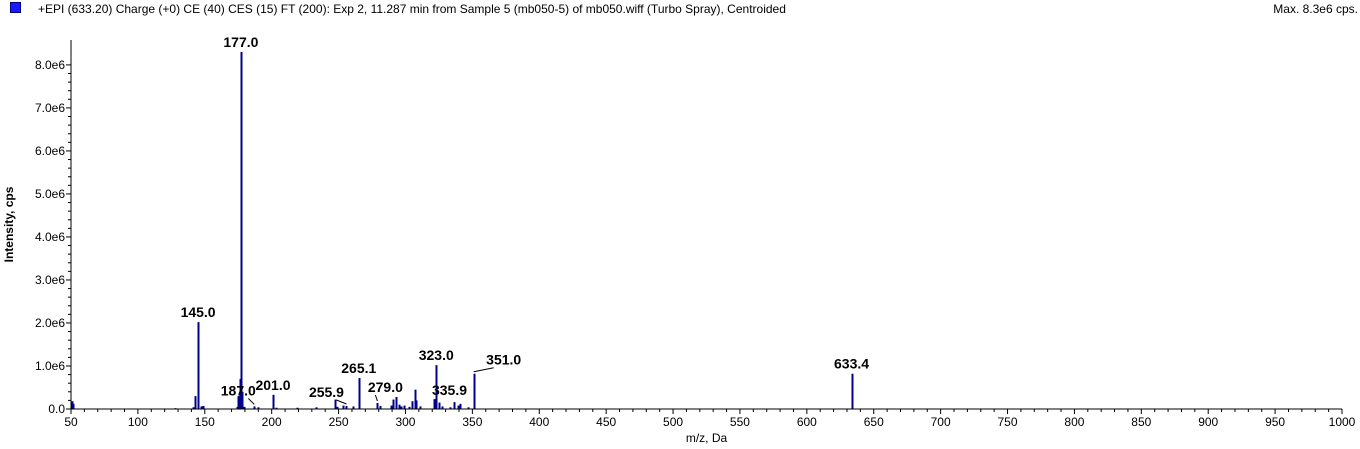 The height and width of the screenshot is (449, 1360). I want to click on peak-label: 145.0, so click(198, 312).